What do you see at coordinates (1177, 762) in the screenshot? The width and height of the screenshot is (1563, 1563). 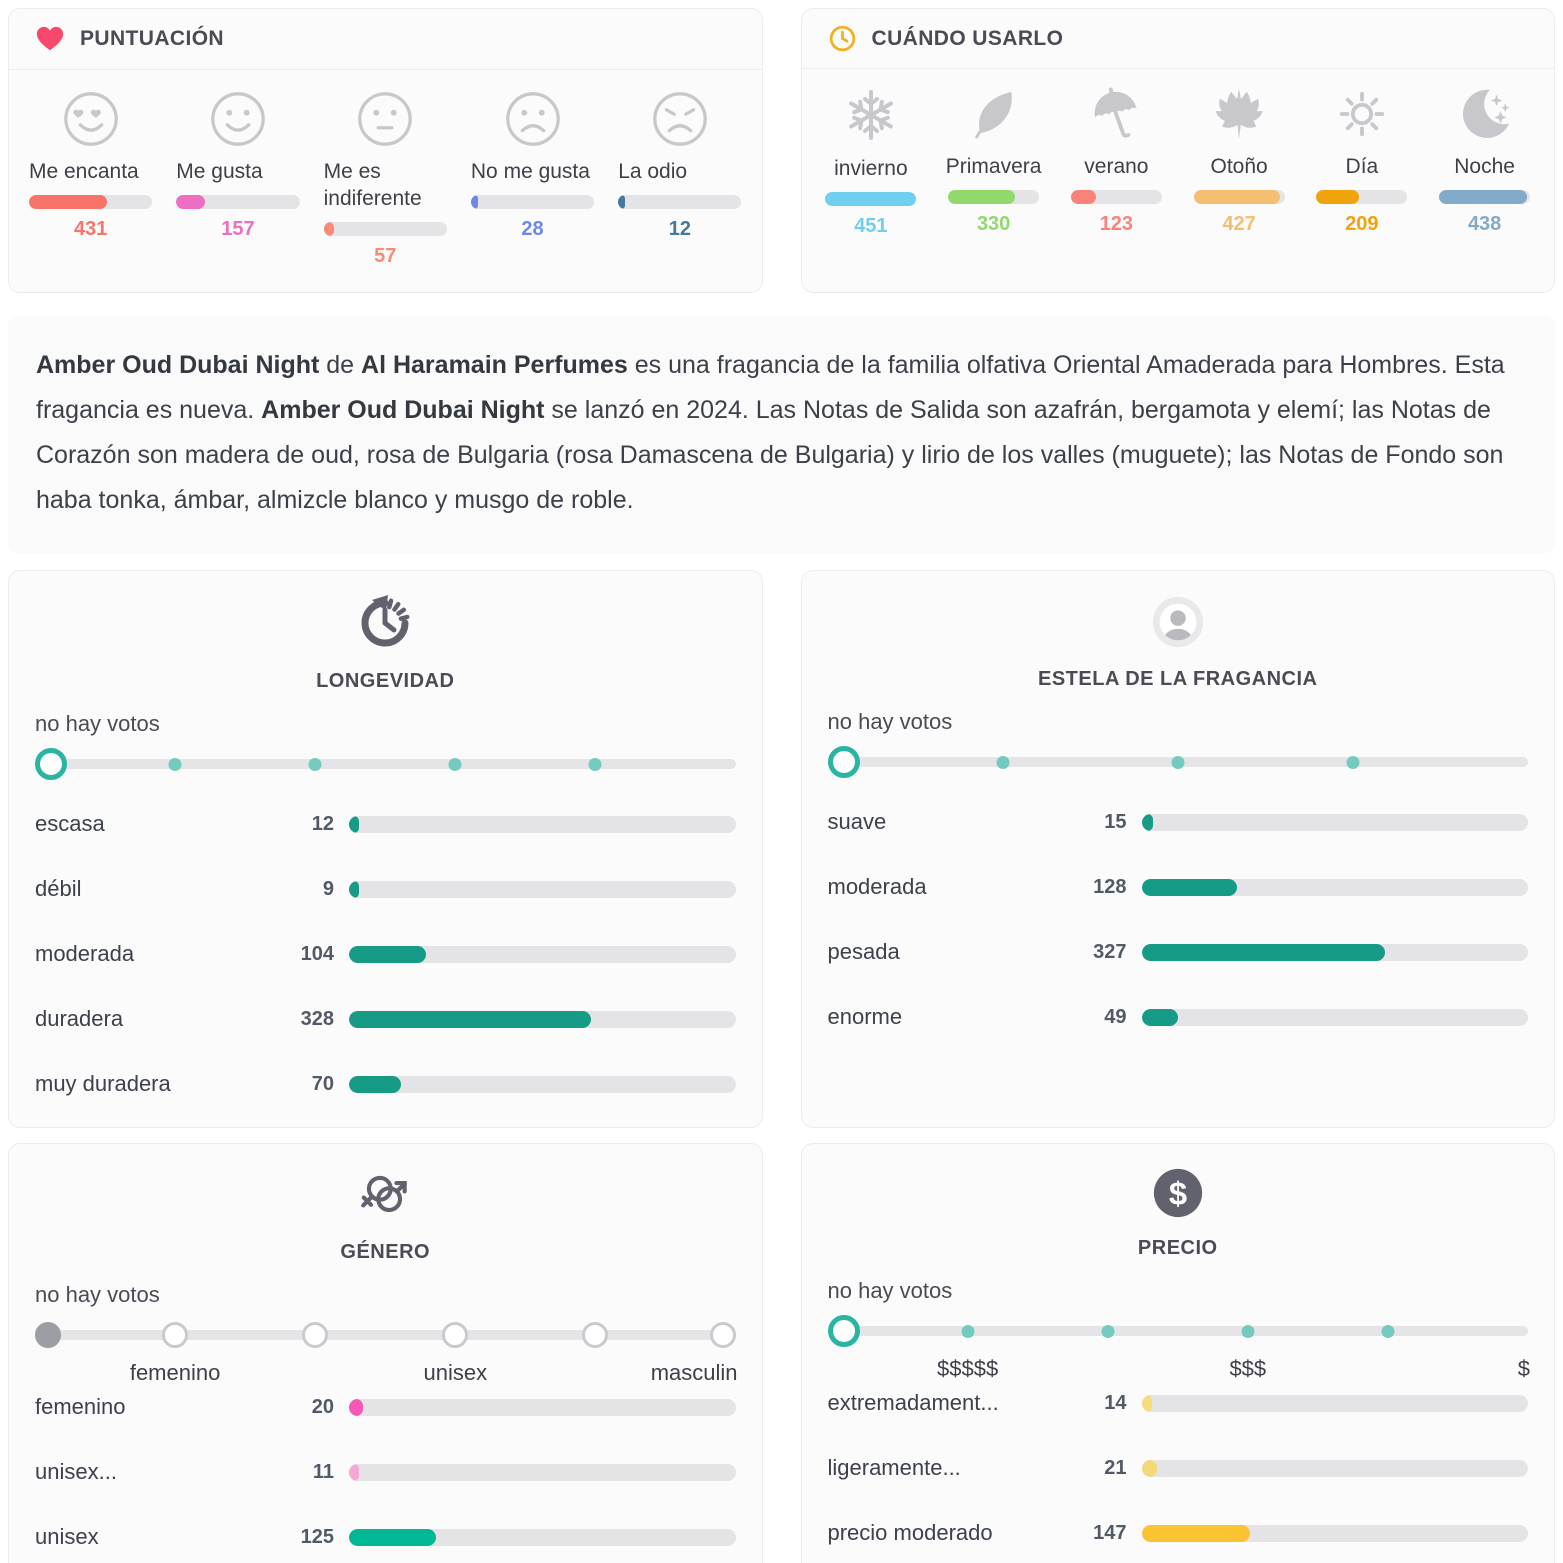 I see `estela-vote-slider` at bounding box center [1177, 762].